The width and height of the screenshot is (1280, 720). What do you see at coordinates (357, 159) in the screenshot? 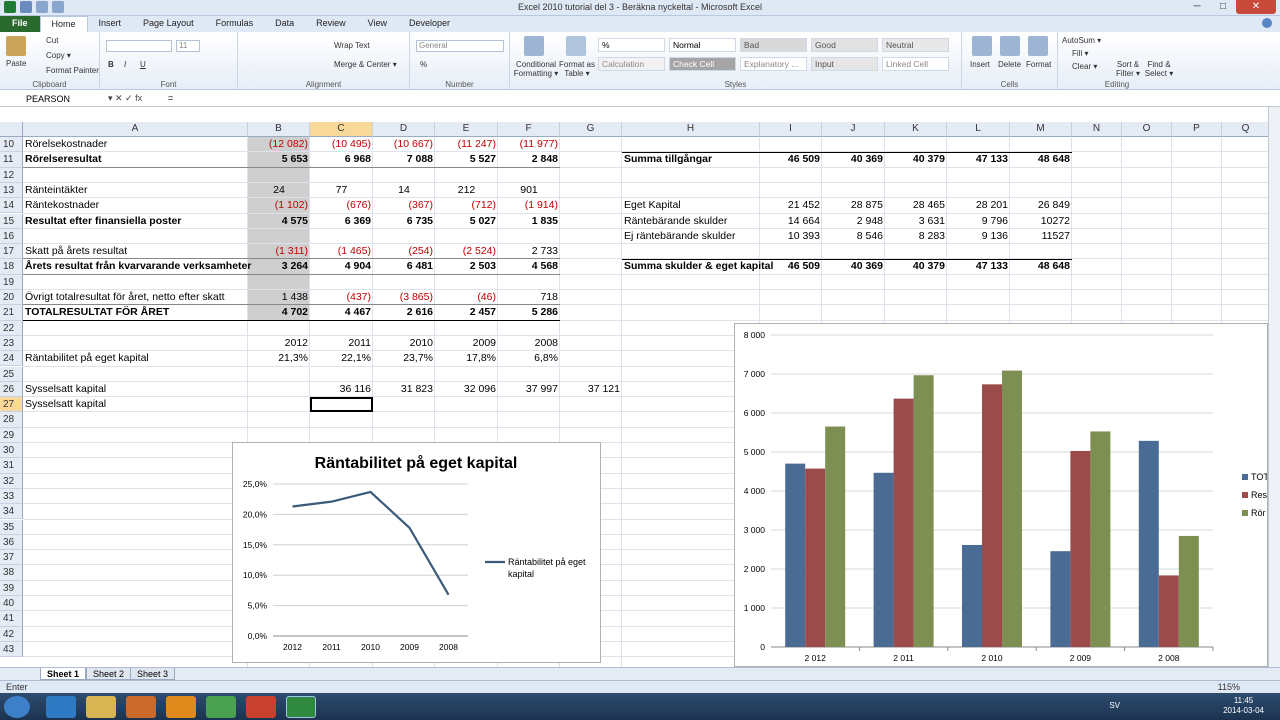
I see `data-cell: 6 968` at bounding box center [357, 159].